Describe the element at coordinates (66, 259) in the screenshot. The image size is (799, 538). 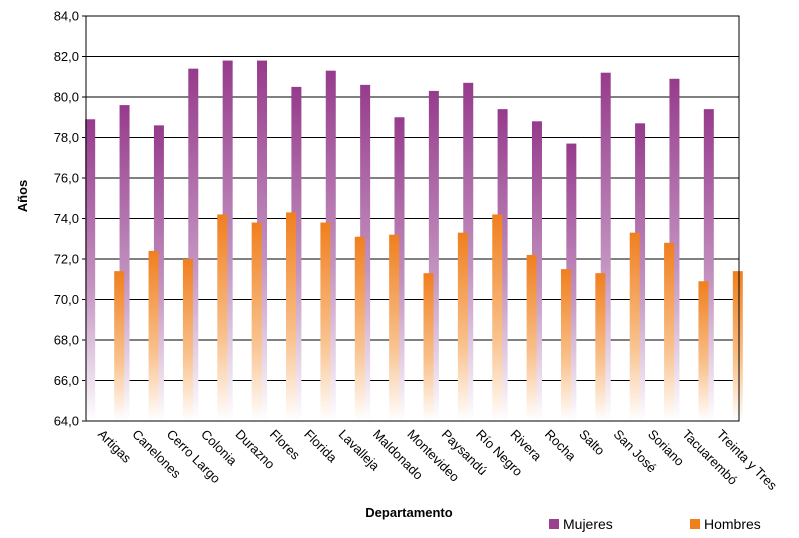
I see `y-tick-label: 72,0` at that location.